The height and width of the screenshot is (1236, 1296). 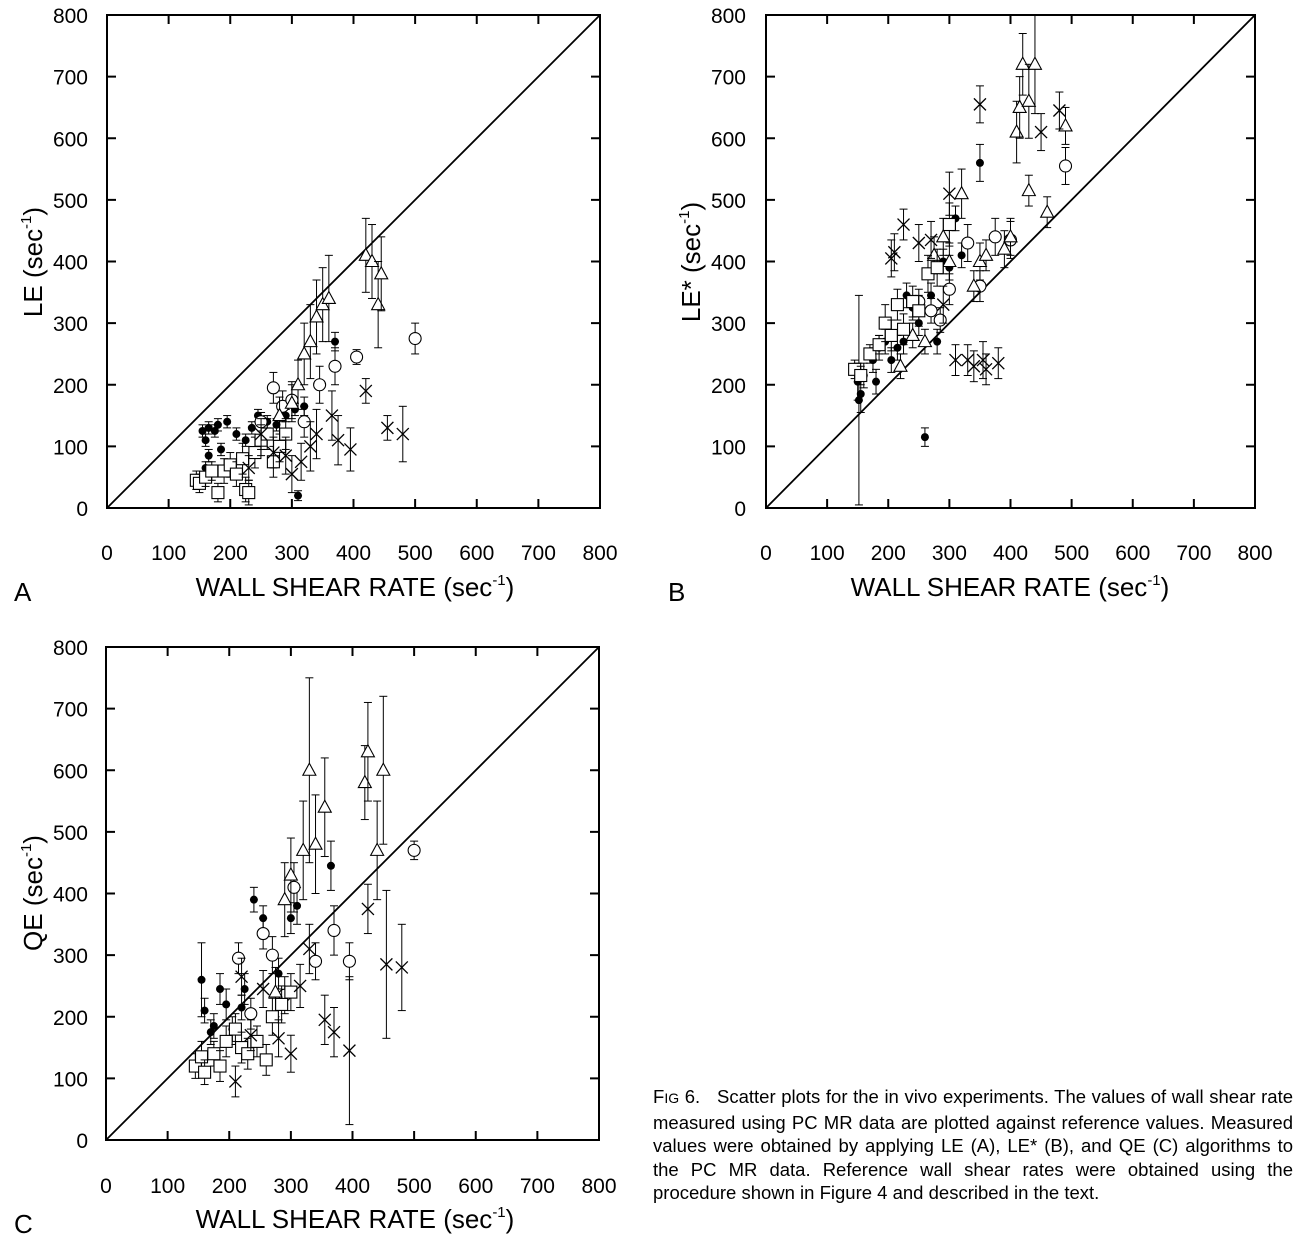 I want to click on x-tick-label: 400, so click(x=1010, y=553).